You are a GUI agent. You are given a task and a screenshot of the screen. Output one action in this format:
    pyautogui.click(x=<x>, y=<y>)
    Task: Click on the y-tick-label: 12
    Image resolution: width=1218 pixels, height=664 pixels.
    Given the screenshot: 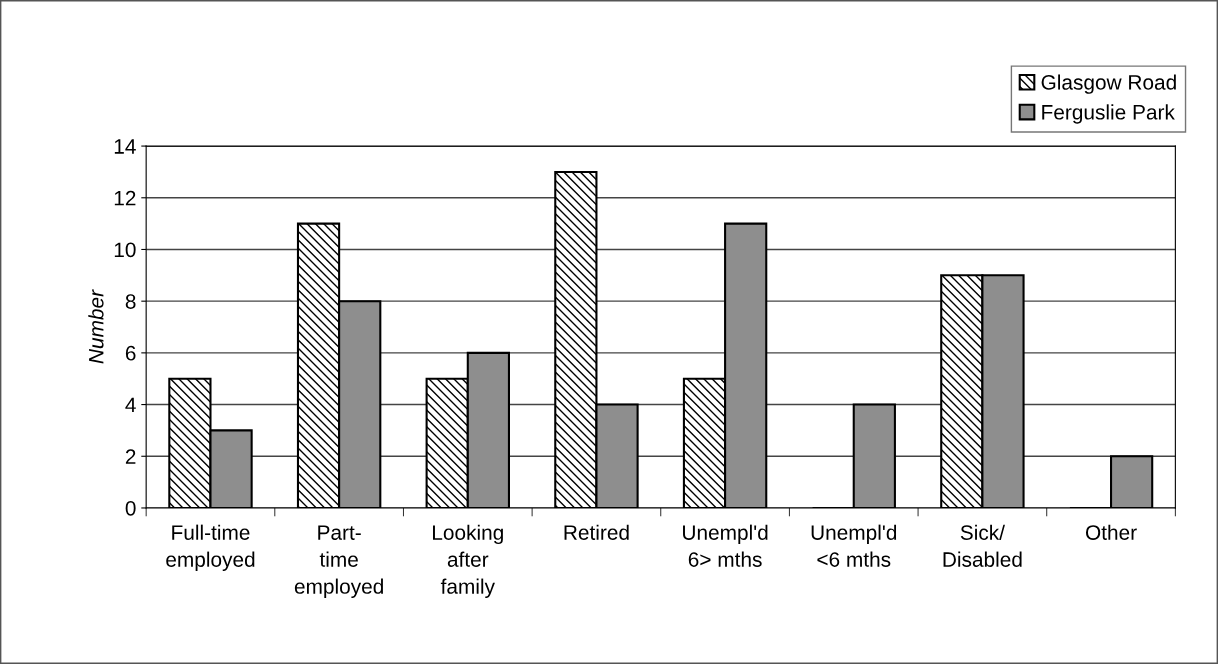 What is the action you would take?
    pyautogui.click(x=125, y=198)
    